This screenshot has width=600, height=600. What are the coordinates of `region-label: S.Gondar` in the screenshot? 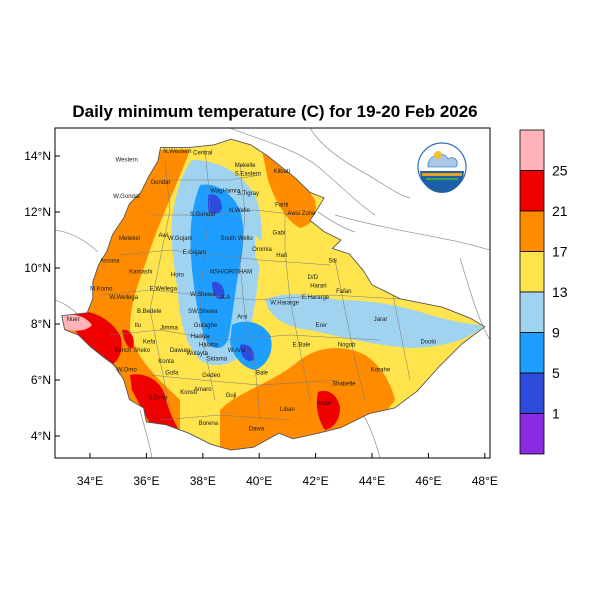 It's located at (203, 215).